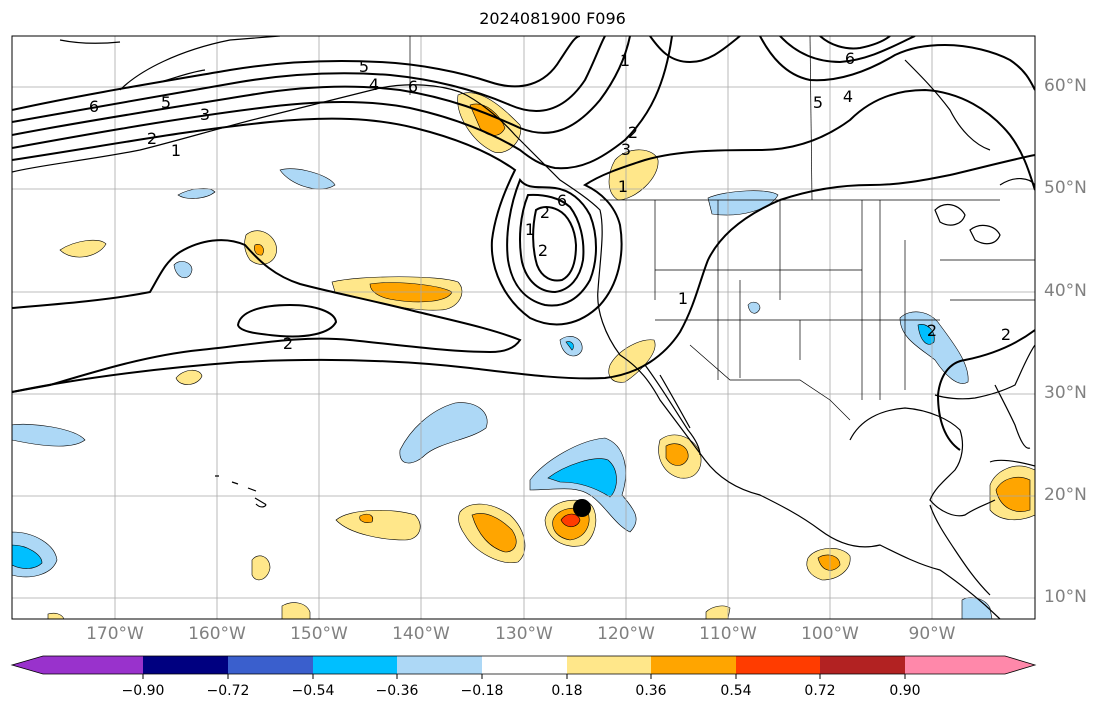  I want to click on colorbar-extend-low, so click(27, 665).